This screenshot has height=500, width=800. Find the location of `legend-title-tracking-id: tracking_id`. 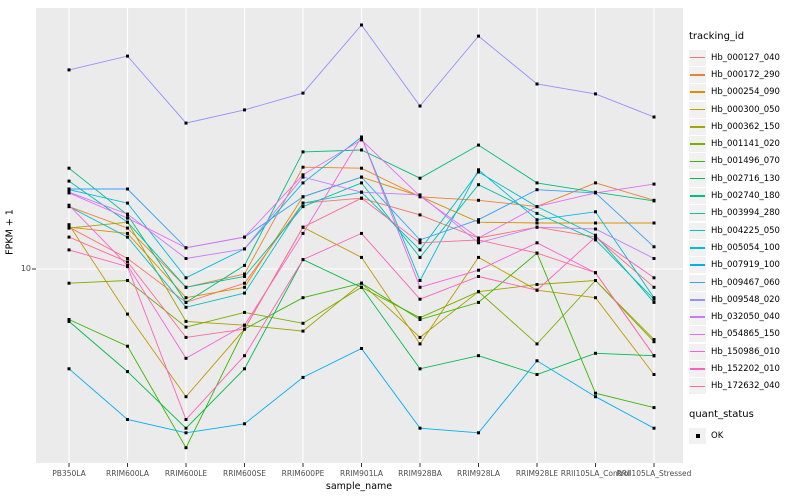

legend-title-tracking-id: tracking_id is located at coordinates (717, 36).